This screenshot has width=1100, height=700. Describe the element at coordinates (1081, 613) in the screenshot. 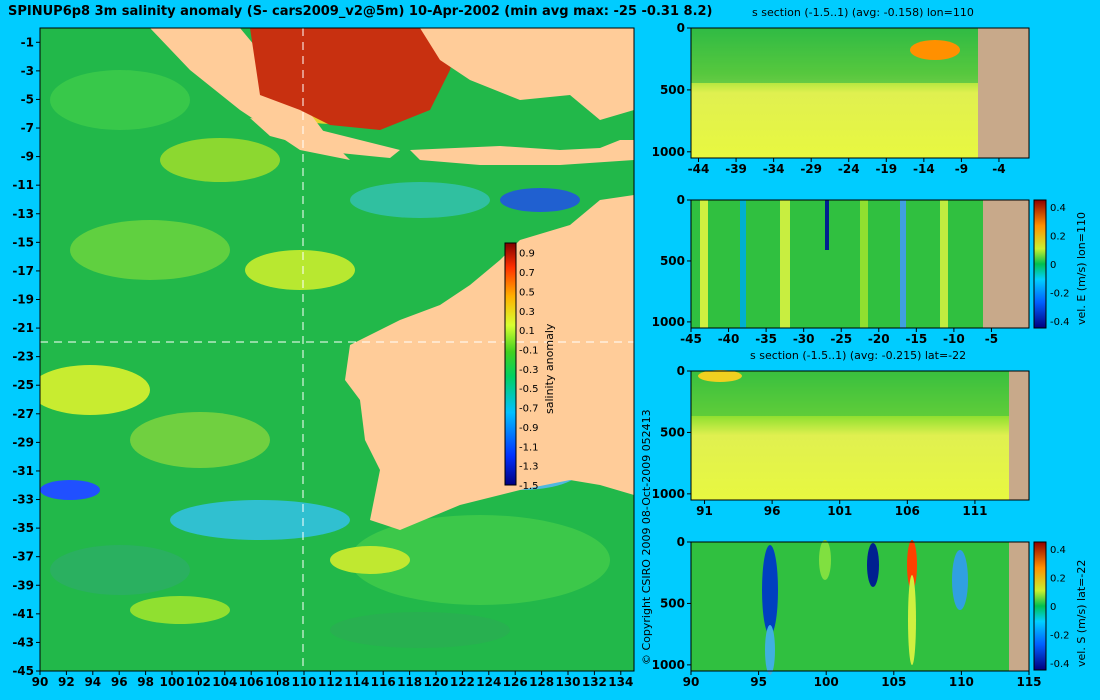

I see `section4-colorbar-label: vel. S (m/s) lat=-22` at that location.